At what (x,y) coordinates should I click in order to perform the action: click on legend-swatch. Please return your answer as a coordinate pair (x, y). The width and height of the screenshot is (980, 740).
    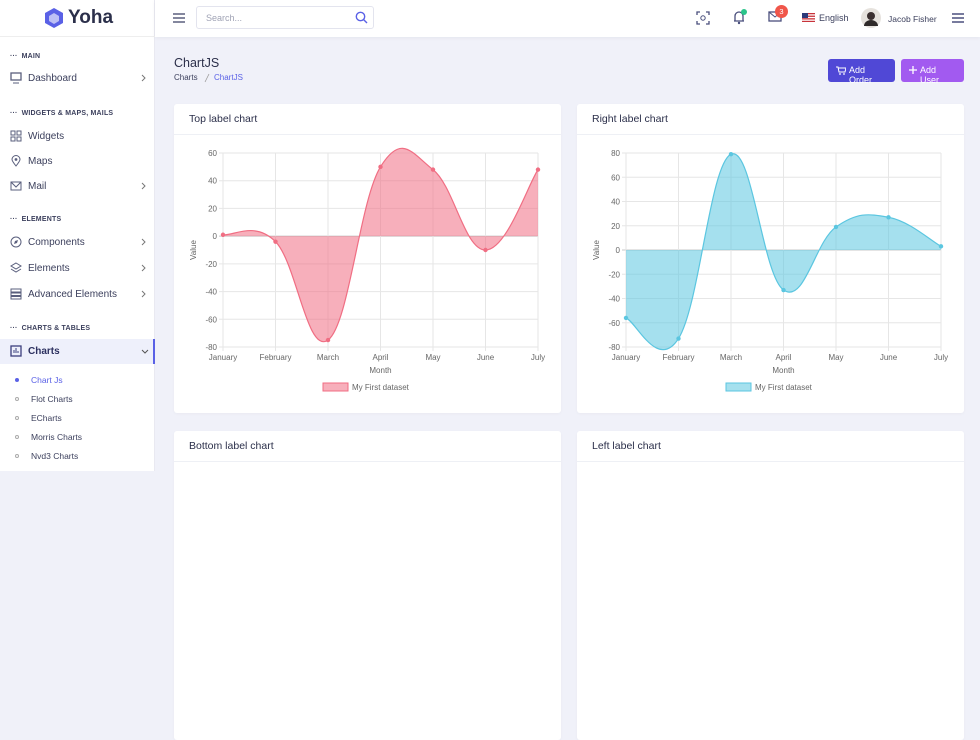
    Looking at the image, I should click on (738, 387).